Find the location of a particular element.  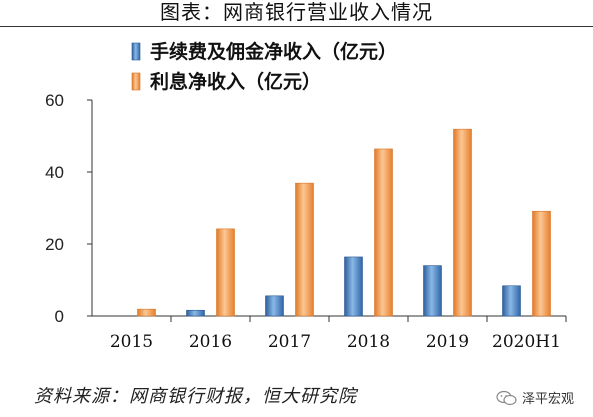

footer: 资料来源：网商银行财报，恒大研究院 泽平宏观 is located at coordinates (304, 397).